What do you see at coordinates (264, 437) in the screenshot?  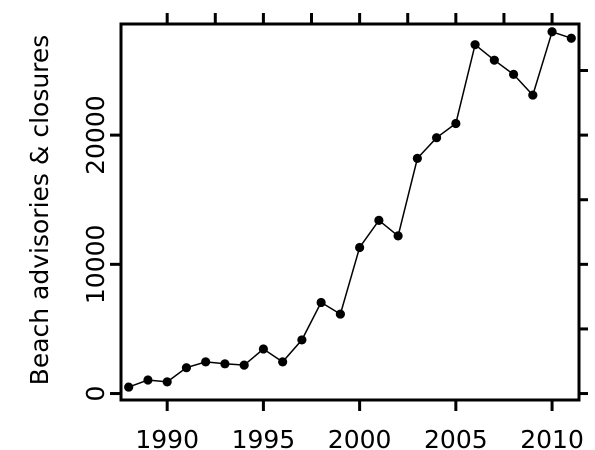 I see `x-tick-label: 1995` at bounding box center [264, 437].